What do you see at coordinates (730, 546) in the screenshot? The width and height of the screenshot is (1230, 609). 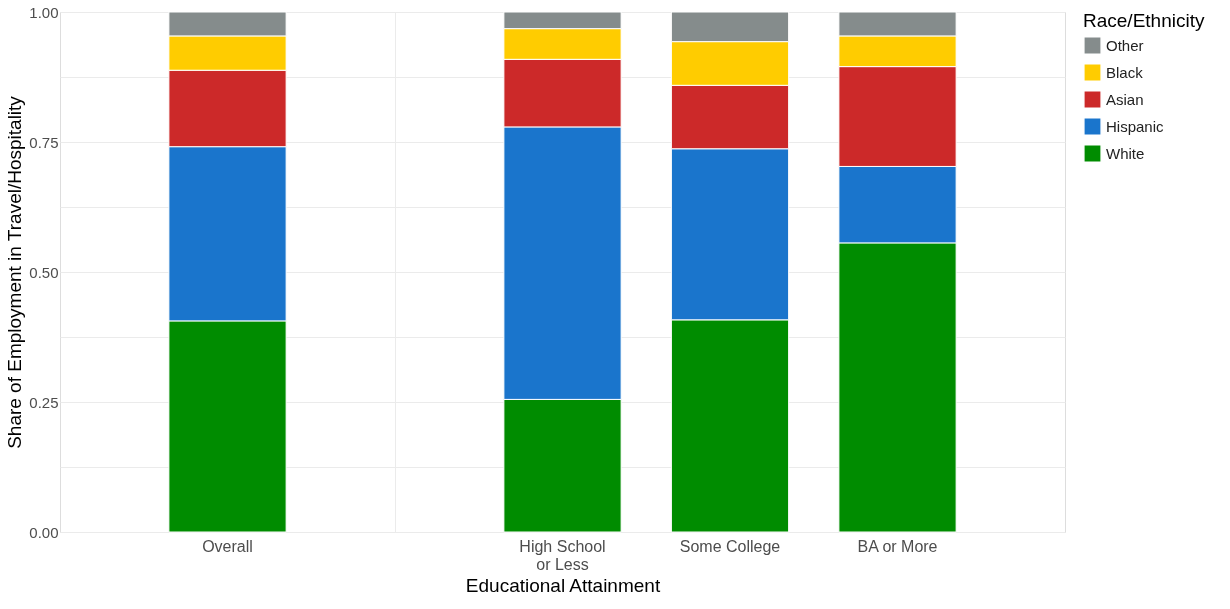 I see `x-tick-label: Some College` at bounding box center [730, 546].